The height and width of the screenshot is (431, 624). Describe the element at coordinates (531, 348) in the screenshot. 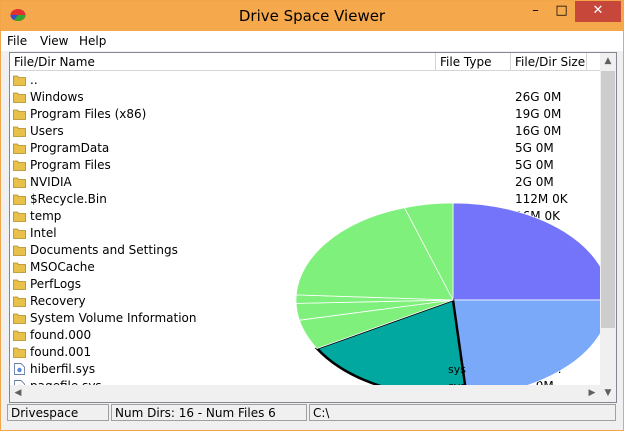

I see `pie-slice-program-files-x86` at that location.